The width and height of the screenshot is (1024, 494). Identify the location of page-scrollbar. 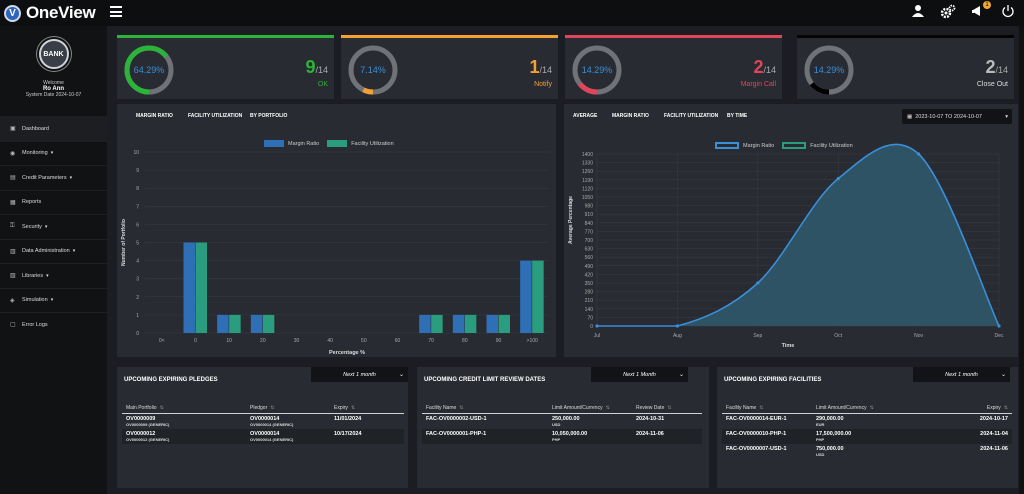
(1021, 260).